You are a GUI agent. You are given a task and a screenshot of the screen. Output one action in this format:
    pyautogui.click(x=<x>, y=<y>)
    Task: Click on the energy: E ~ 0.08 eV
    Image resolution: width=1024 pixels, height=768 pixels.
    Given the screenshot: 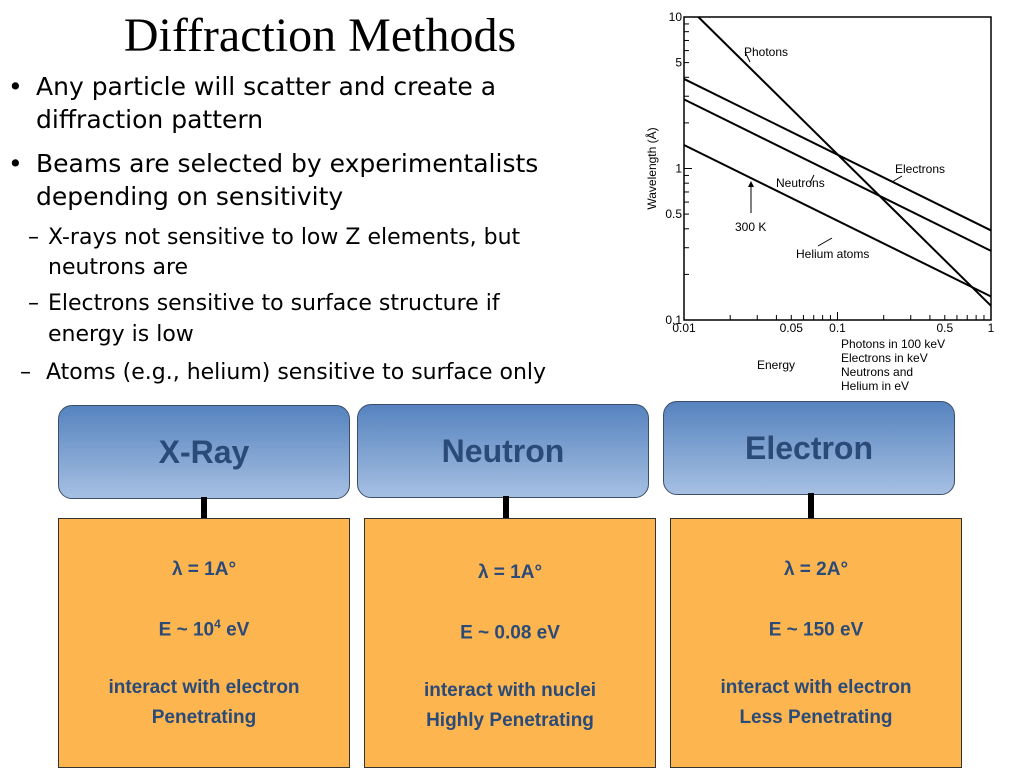 What is the action you would take?
    pyautogui.click(x=510, y=632)
    